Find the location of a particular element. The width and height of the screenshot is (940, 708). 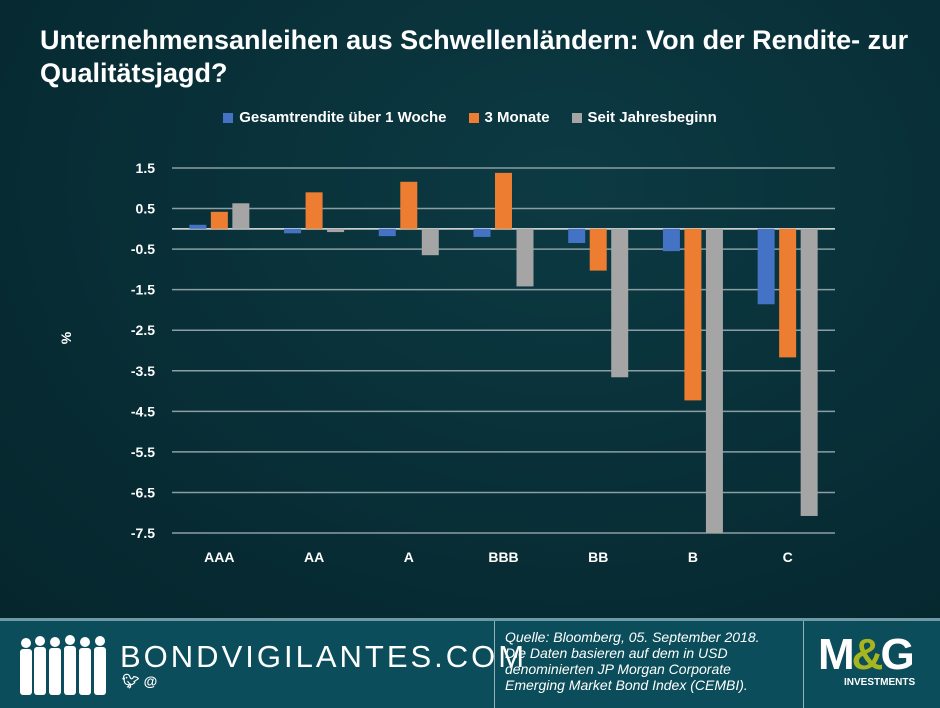

social-links: 🐦︎ @ is located at coordinates (139, 681).